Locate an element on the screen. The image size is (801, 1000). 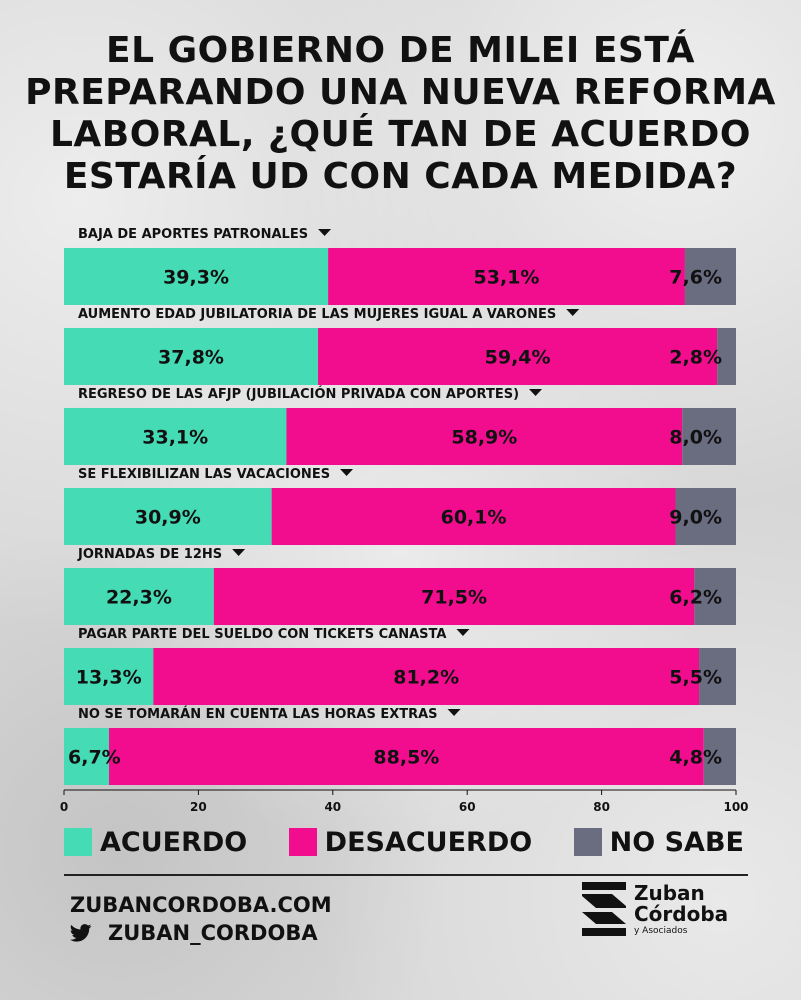
data-label-acuerdo: 13,3% is located at coordinates (109, 678).